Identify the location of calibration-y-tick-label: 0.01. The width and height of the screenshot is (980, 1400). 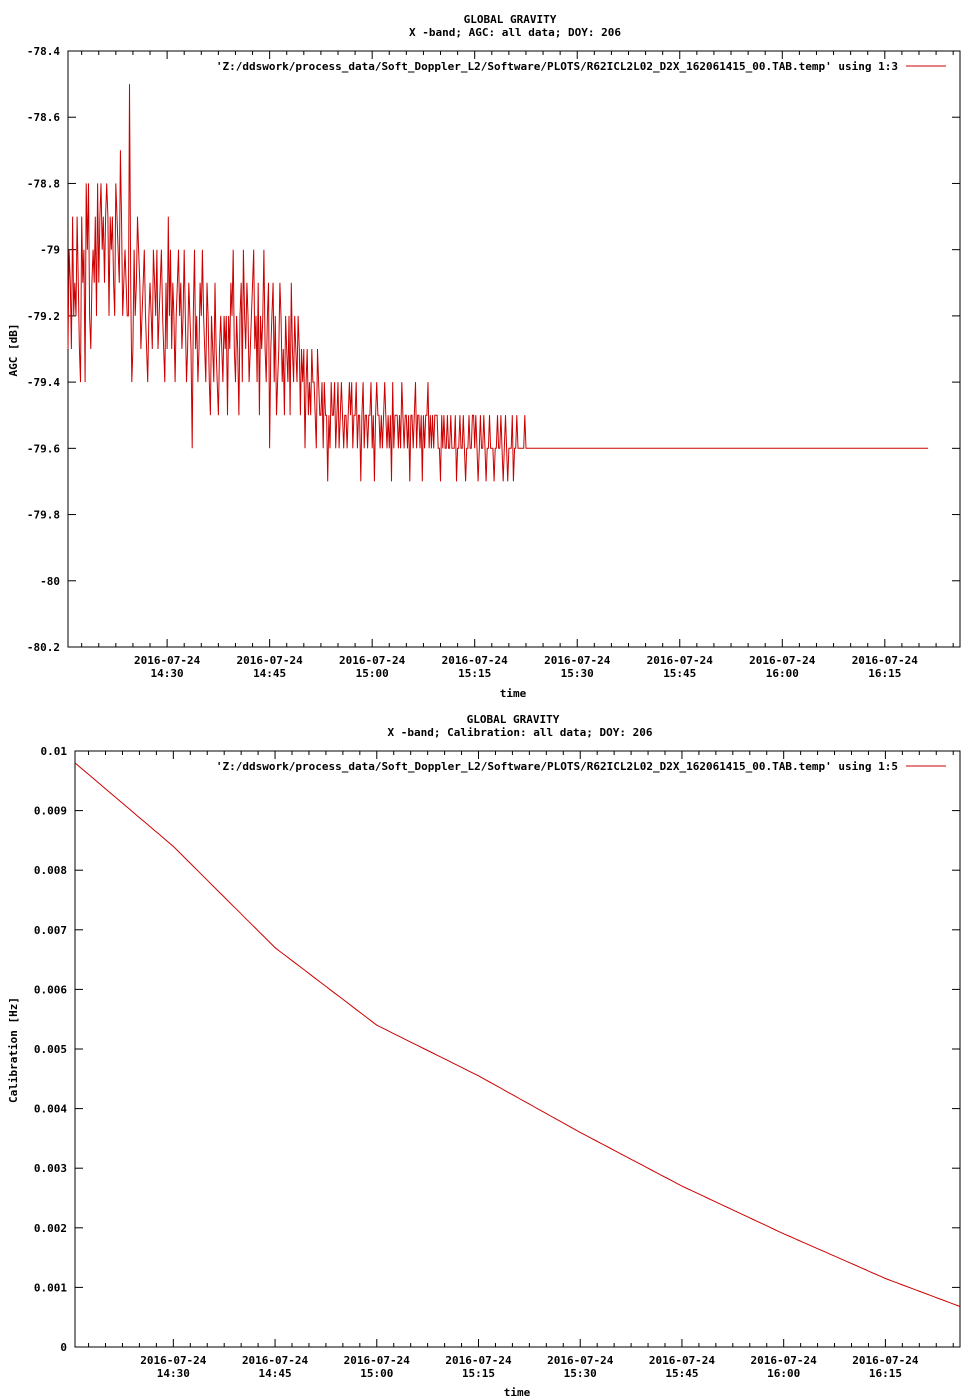
(54, 751).